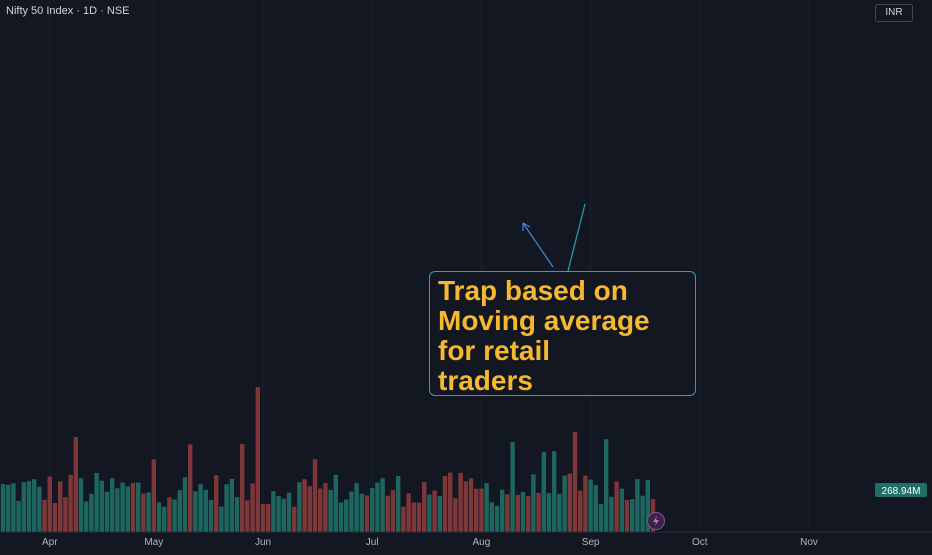 The width and height of the screenshot is (932, 555). Describe the element at coordinates (809, 542) in the screenshot. I see `x-tick-label: Nov` at that location.